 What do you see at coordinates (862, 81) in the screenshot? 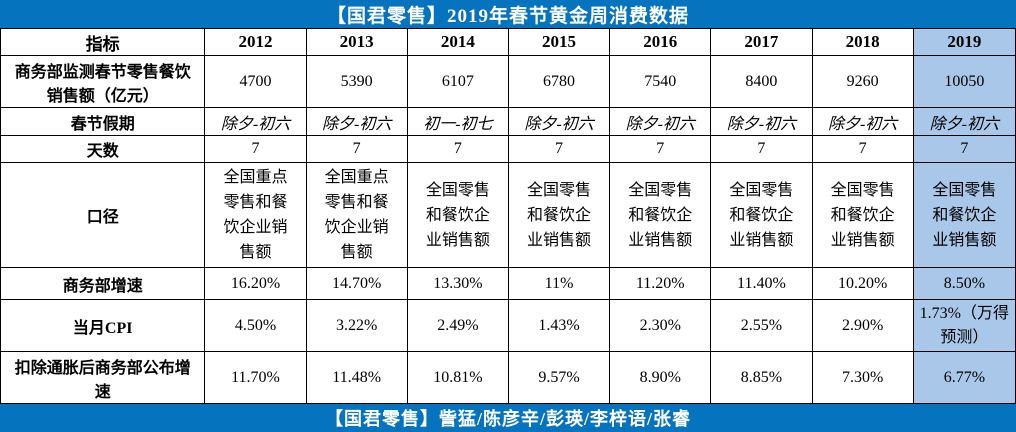
I see `data-cell: 9260` at bounding box center [862, 81].